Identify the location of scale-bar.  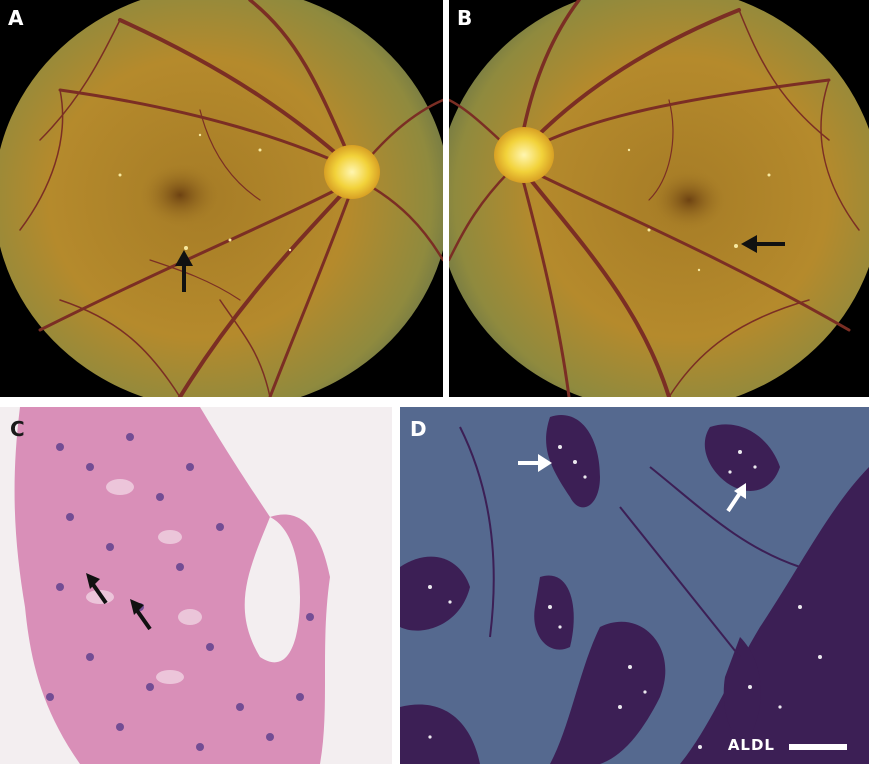
(818, 747).